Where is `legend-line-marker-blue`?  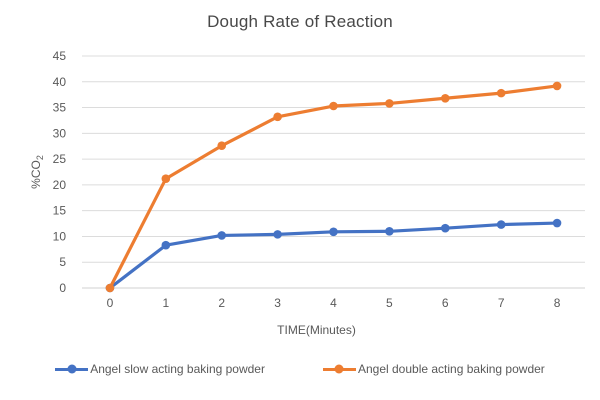
legend-line-marker-blue is located at coordinates (72, 369).